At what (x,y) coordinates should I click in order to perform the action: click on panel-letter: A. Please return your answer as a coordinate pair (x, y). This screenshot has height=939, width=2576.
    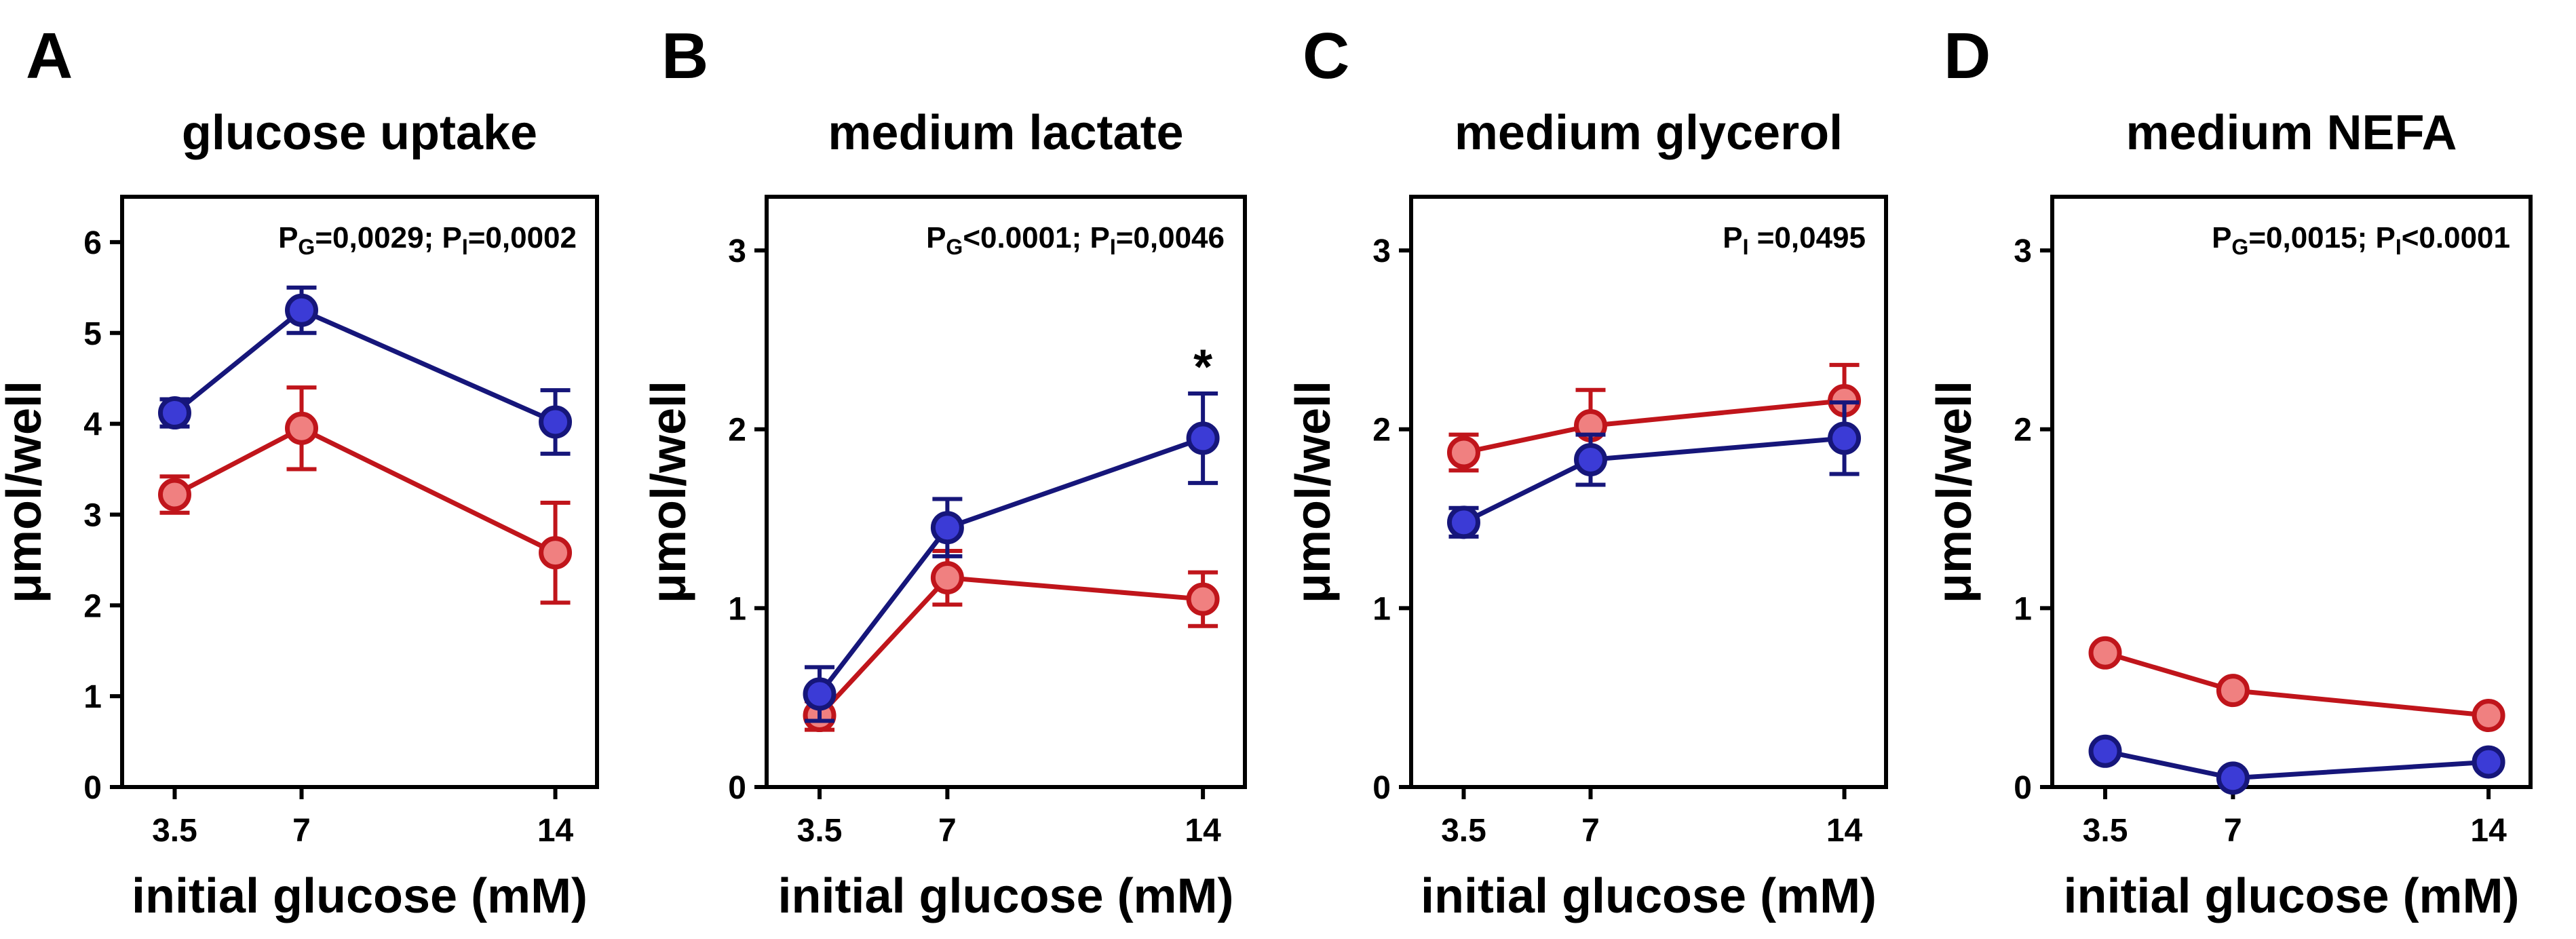
    Looking at the image, I should click on (49, 56).